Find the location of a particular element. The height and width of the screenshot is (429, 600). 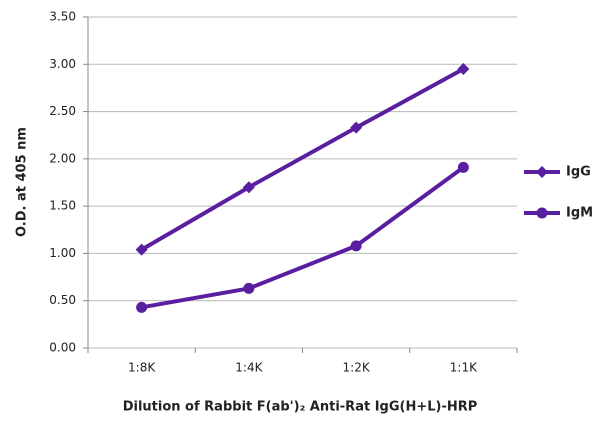

y-tick-label: 2.50 is located at coordinates (62, 111).